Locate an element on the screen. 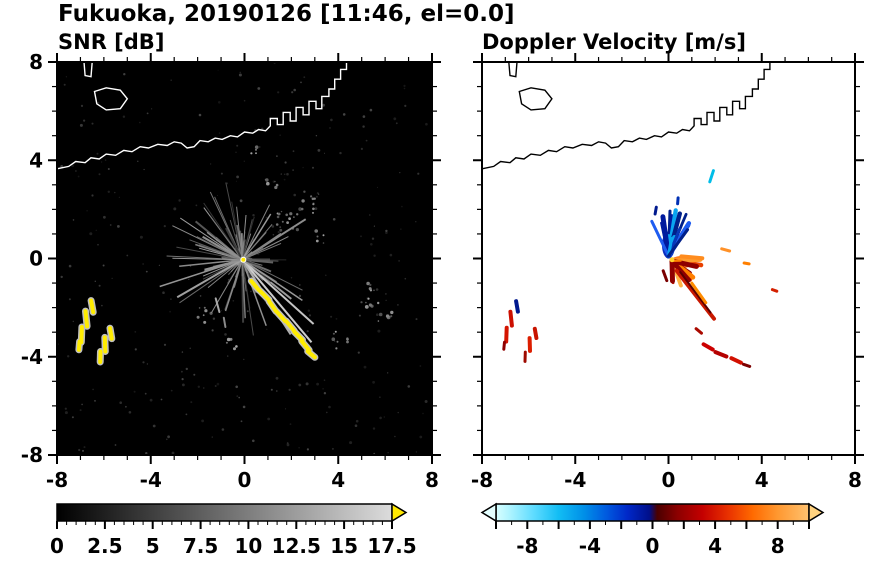 This screenshot has width=870, height=570. velocity-colorbar-left-arrow is located at coordinates (488, 512).